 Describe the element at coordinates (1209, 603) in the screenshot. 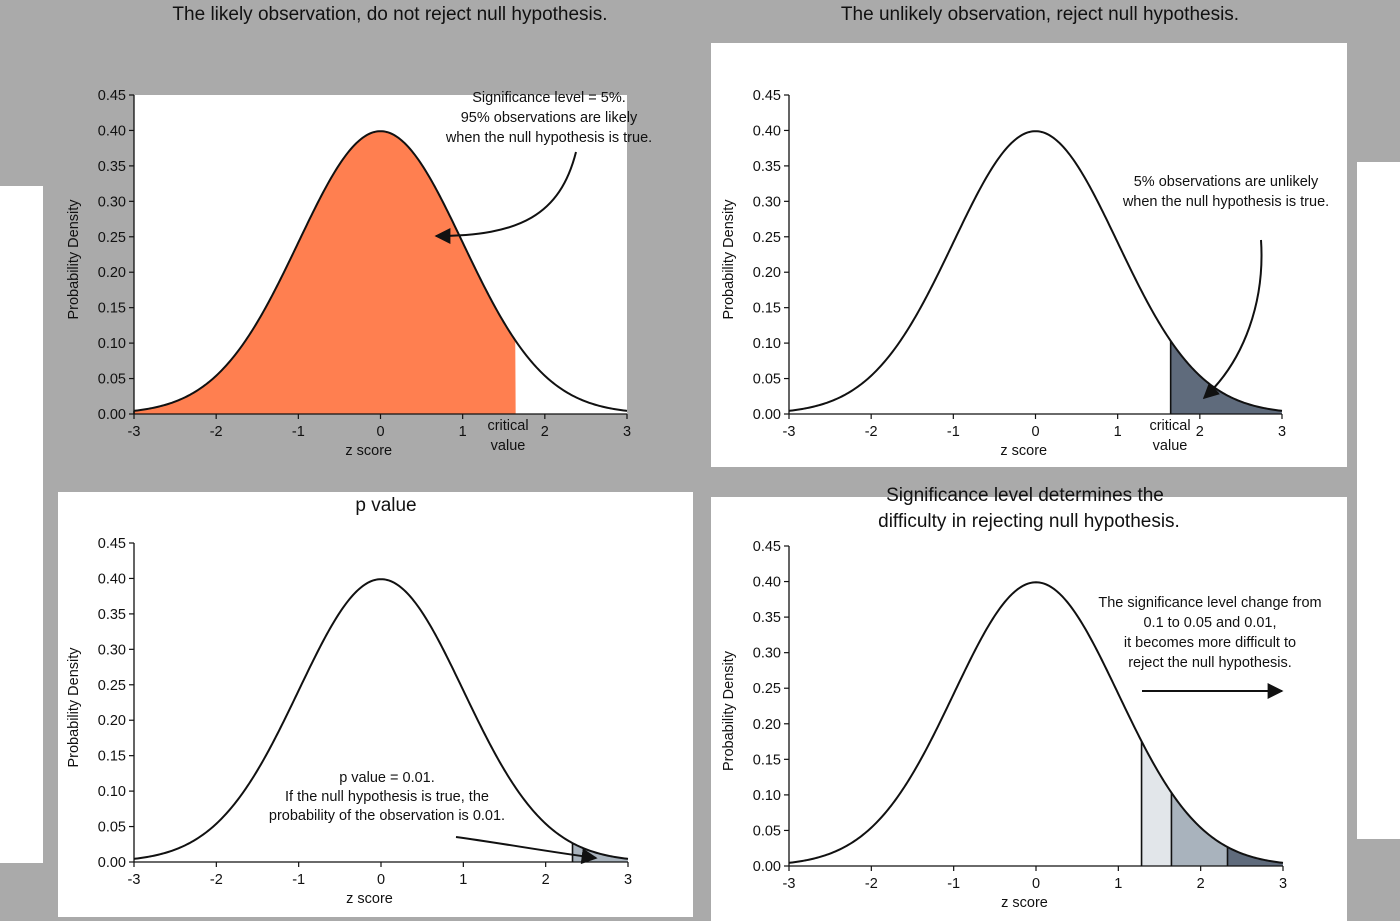

I see `annotation-text-1: The significance level change from` at that location.